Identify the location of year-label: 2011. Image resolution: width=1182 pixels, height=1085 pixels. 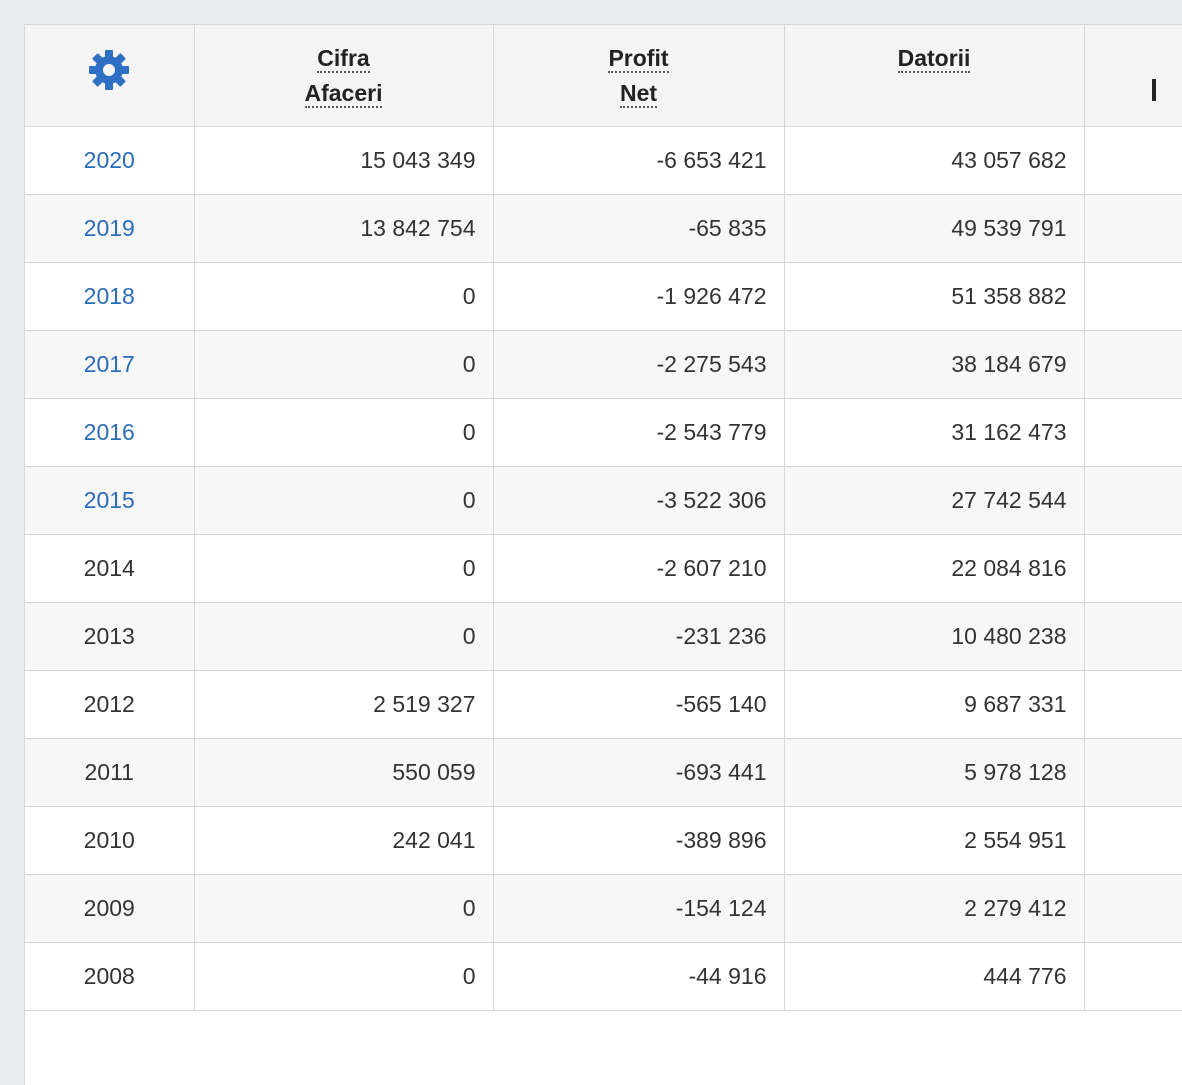
(109, 772).